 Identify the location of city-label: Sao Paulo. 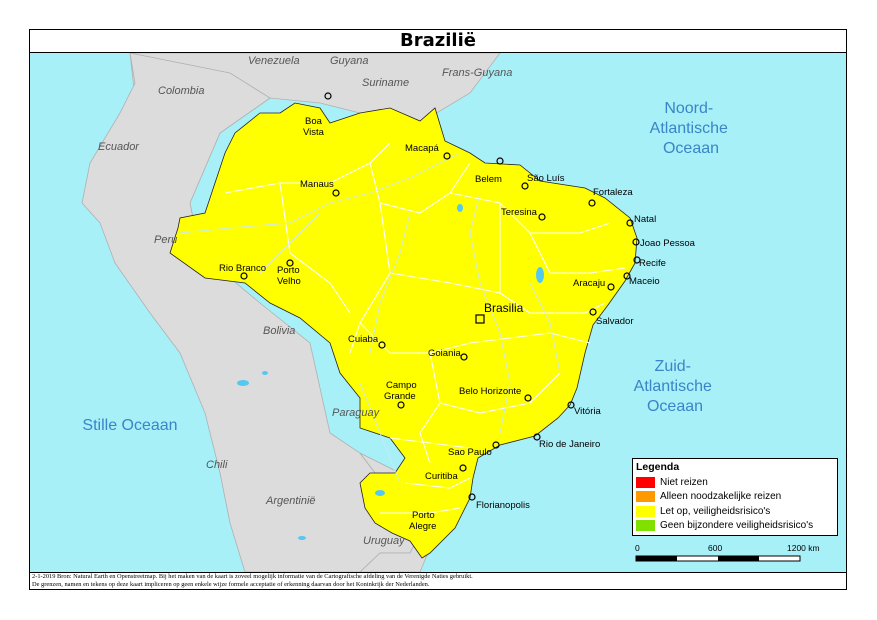
(470, 452).